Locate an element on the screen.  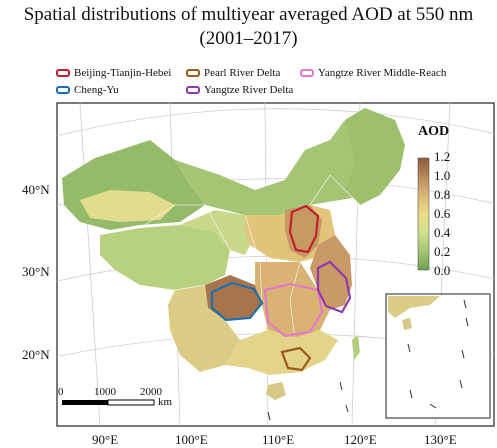
scale-bar-white is located at coordinates (131, 402).